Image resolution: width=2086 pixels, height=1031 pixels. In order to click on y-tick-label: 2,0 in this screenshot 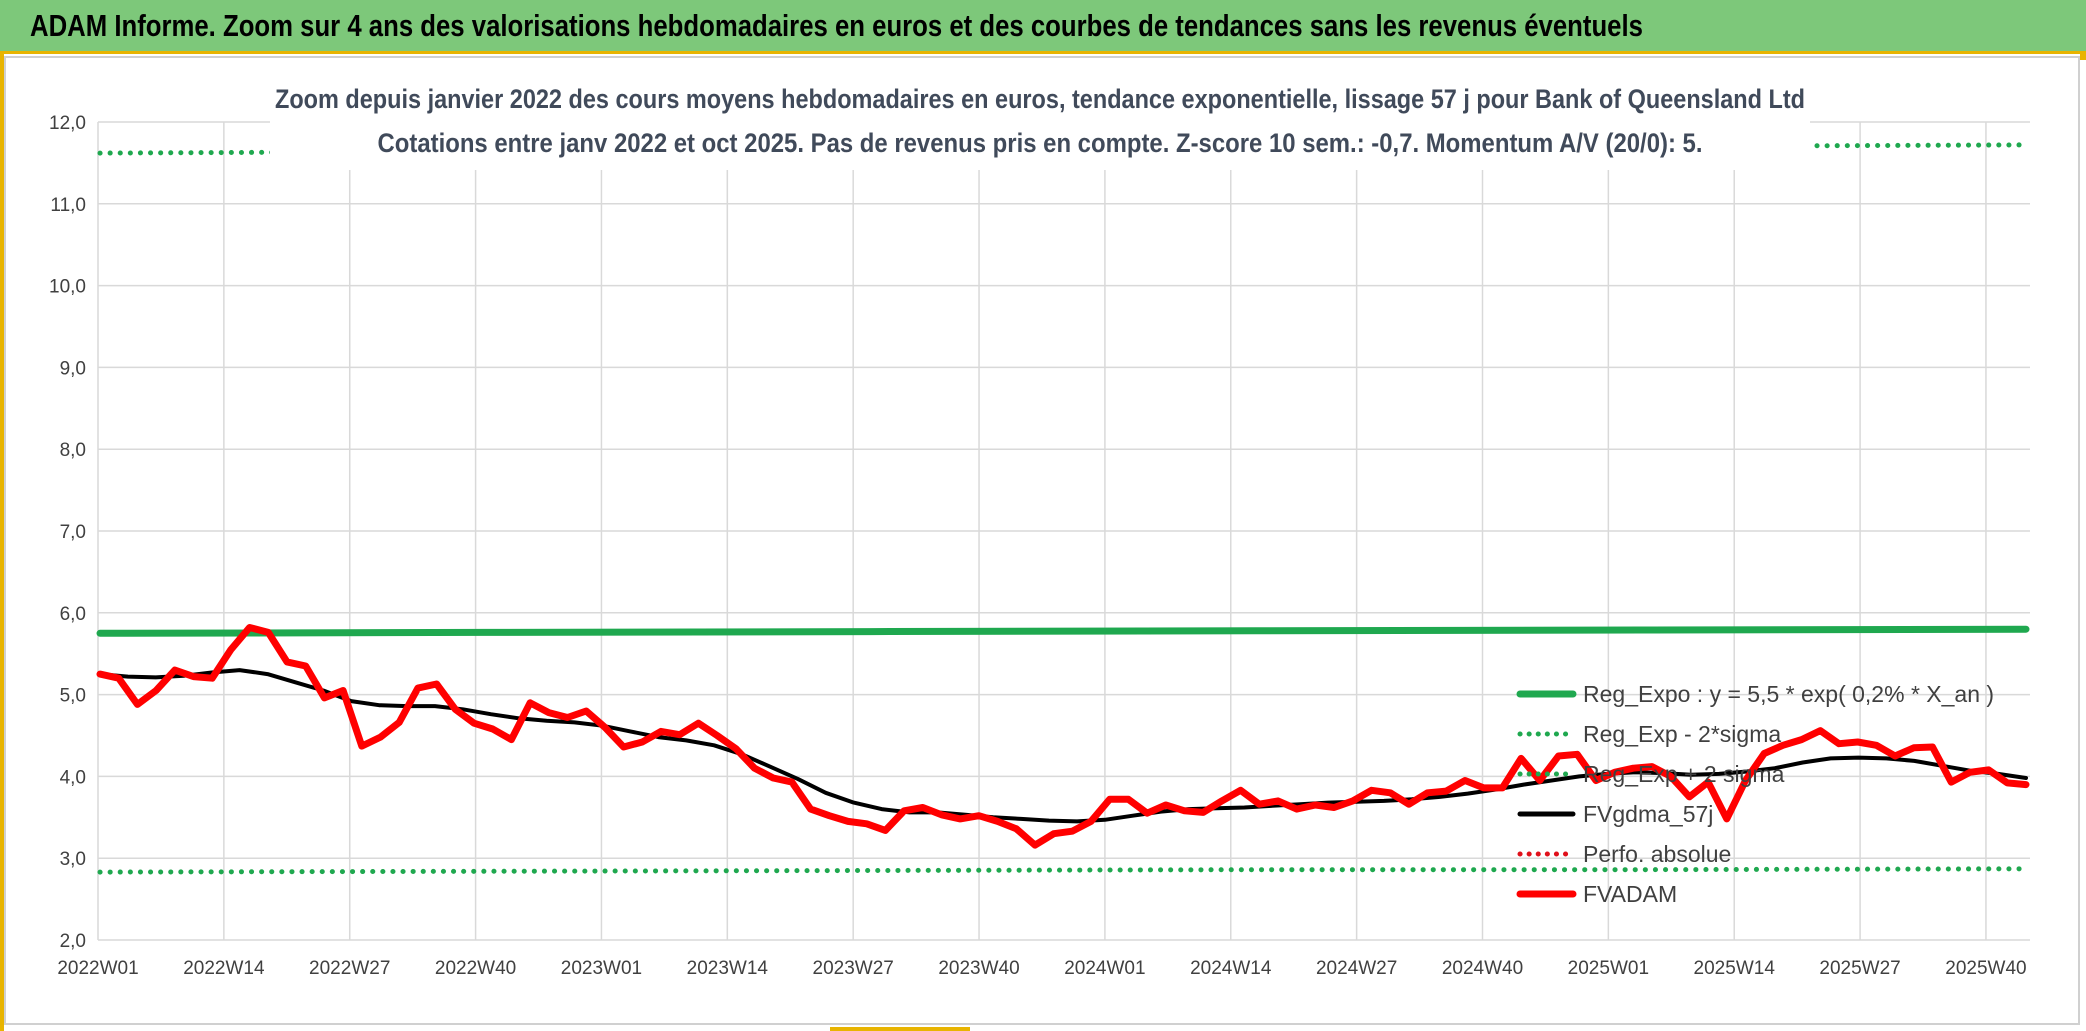, I will do `click(73, 941)`.